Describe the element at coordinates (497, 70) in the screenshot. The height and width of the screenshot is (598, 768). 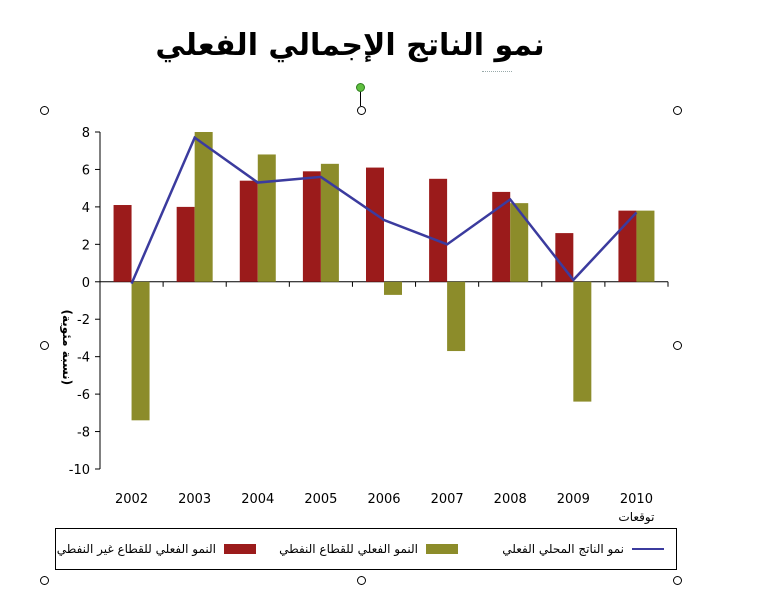
I see `spellcheck-underline` at that location.